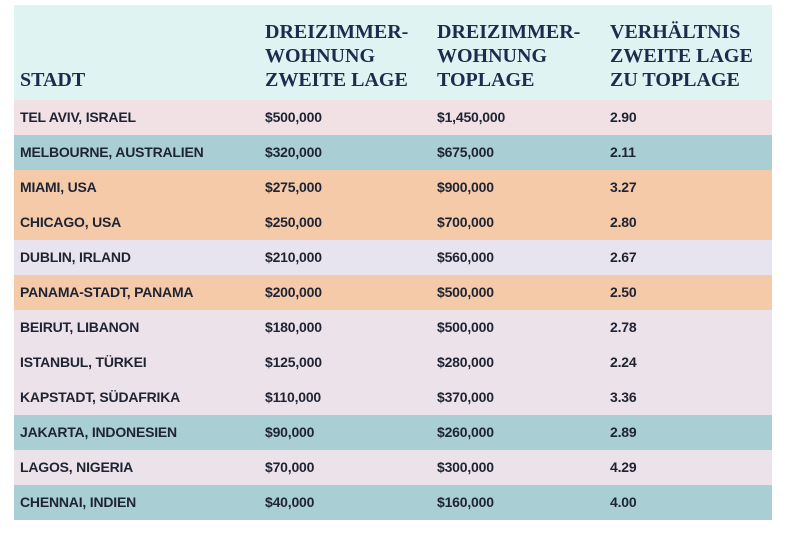  I want to click on table-row: ISTANBUL, TÜRKEI $125,000 $280,000 2.24, so click(393, 362).